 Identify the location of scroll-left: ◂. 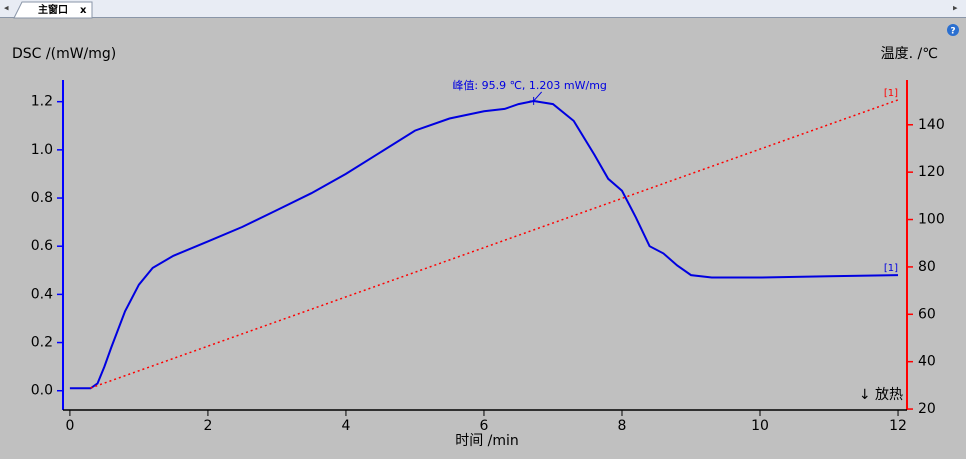
(6, 9).